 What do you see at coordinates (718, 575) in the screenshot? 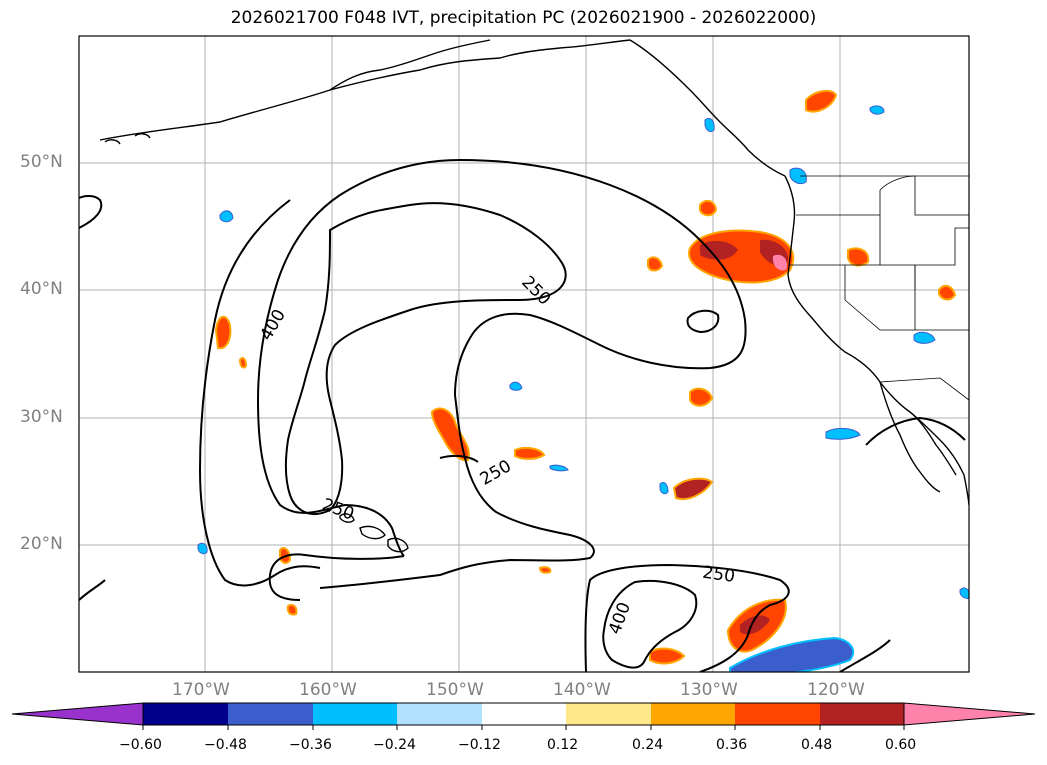
I see `contour-label-250d: 250` at bounding box center [718, 575].